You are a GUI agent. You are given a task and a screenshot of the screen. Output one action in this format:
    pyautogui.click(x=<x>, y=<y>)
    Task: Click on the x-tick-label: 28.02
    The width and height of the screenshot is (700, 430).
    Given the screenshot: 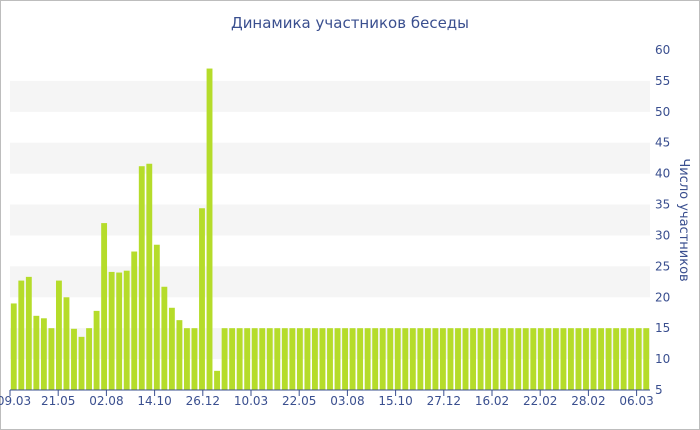 What is the action you would take?
    pyautogui.click(x=588, y=401)
    